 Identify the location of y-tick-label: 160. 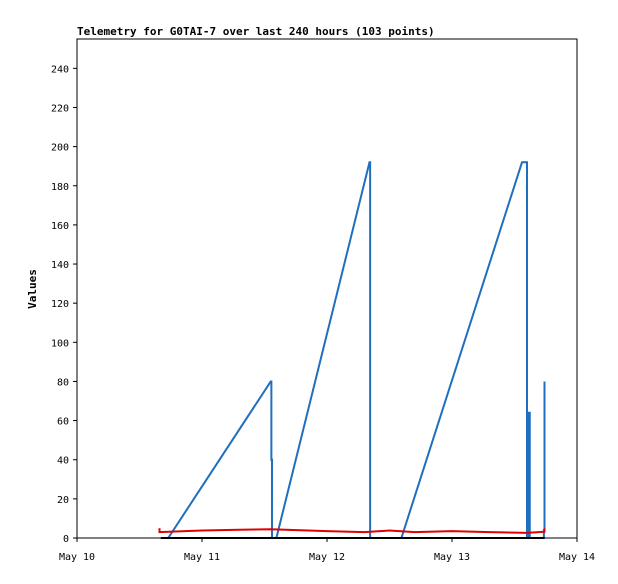
(60, 226).